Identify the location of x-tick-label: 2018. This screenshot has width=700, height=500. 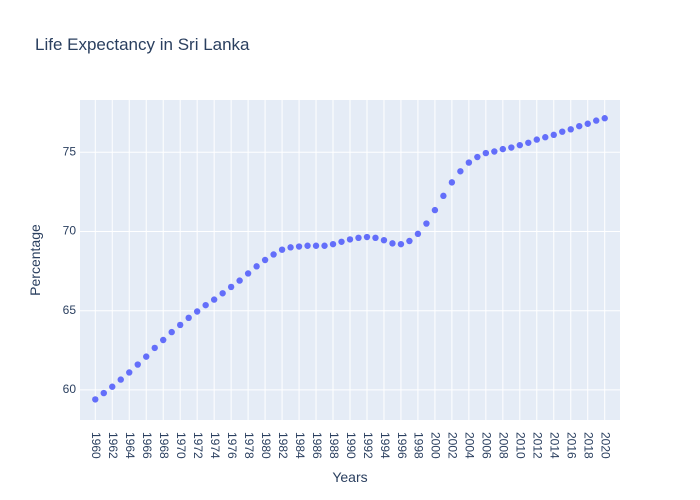
(589, 445).